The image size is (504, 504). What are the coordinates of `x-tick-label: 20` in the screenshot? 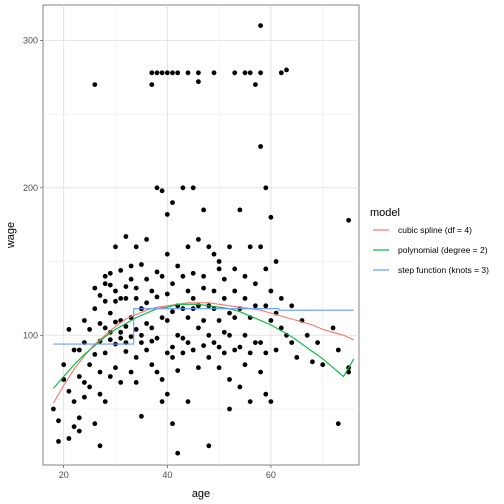 It's located at (64, 475).